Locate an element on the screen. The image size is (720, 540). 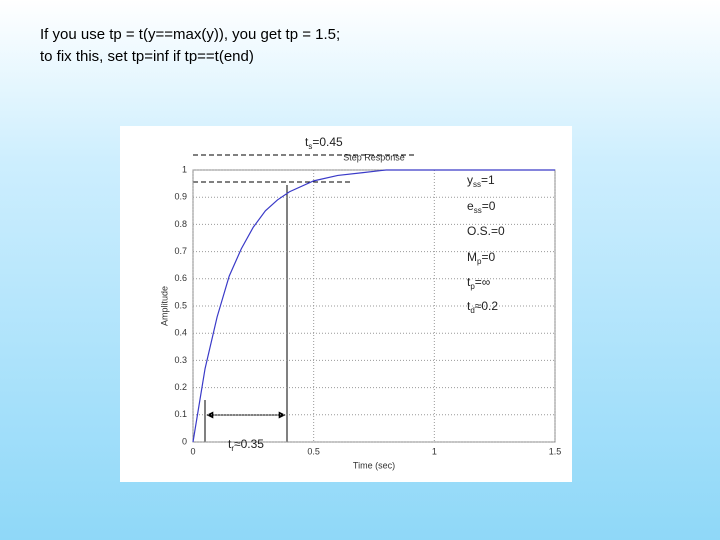
annotation-text: y is located at coordinates (470, 180).